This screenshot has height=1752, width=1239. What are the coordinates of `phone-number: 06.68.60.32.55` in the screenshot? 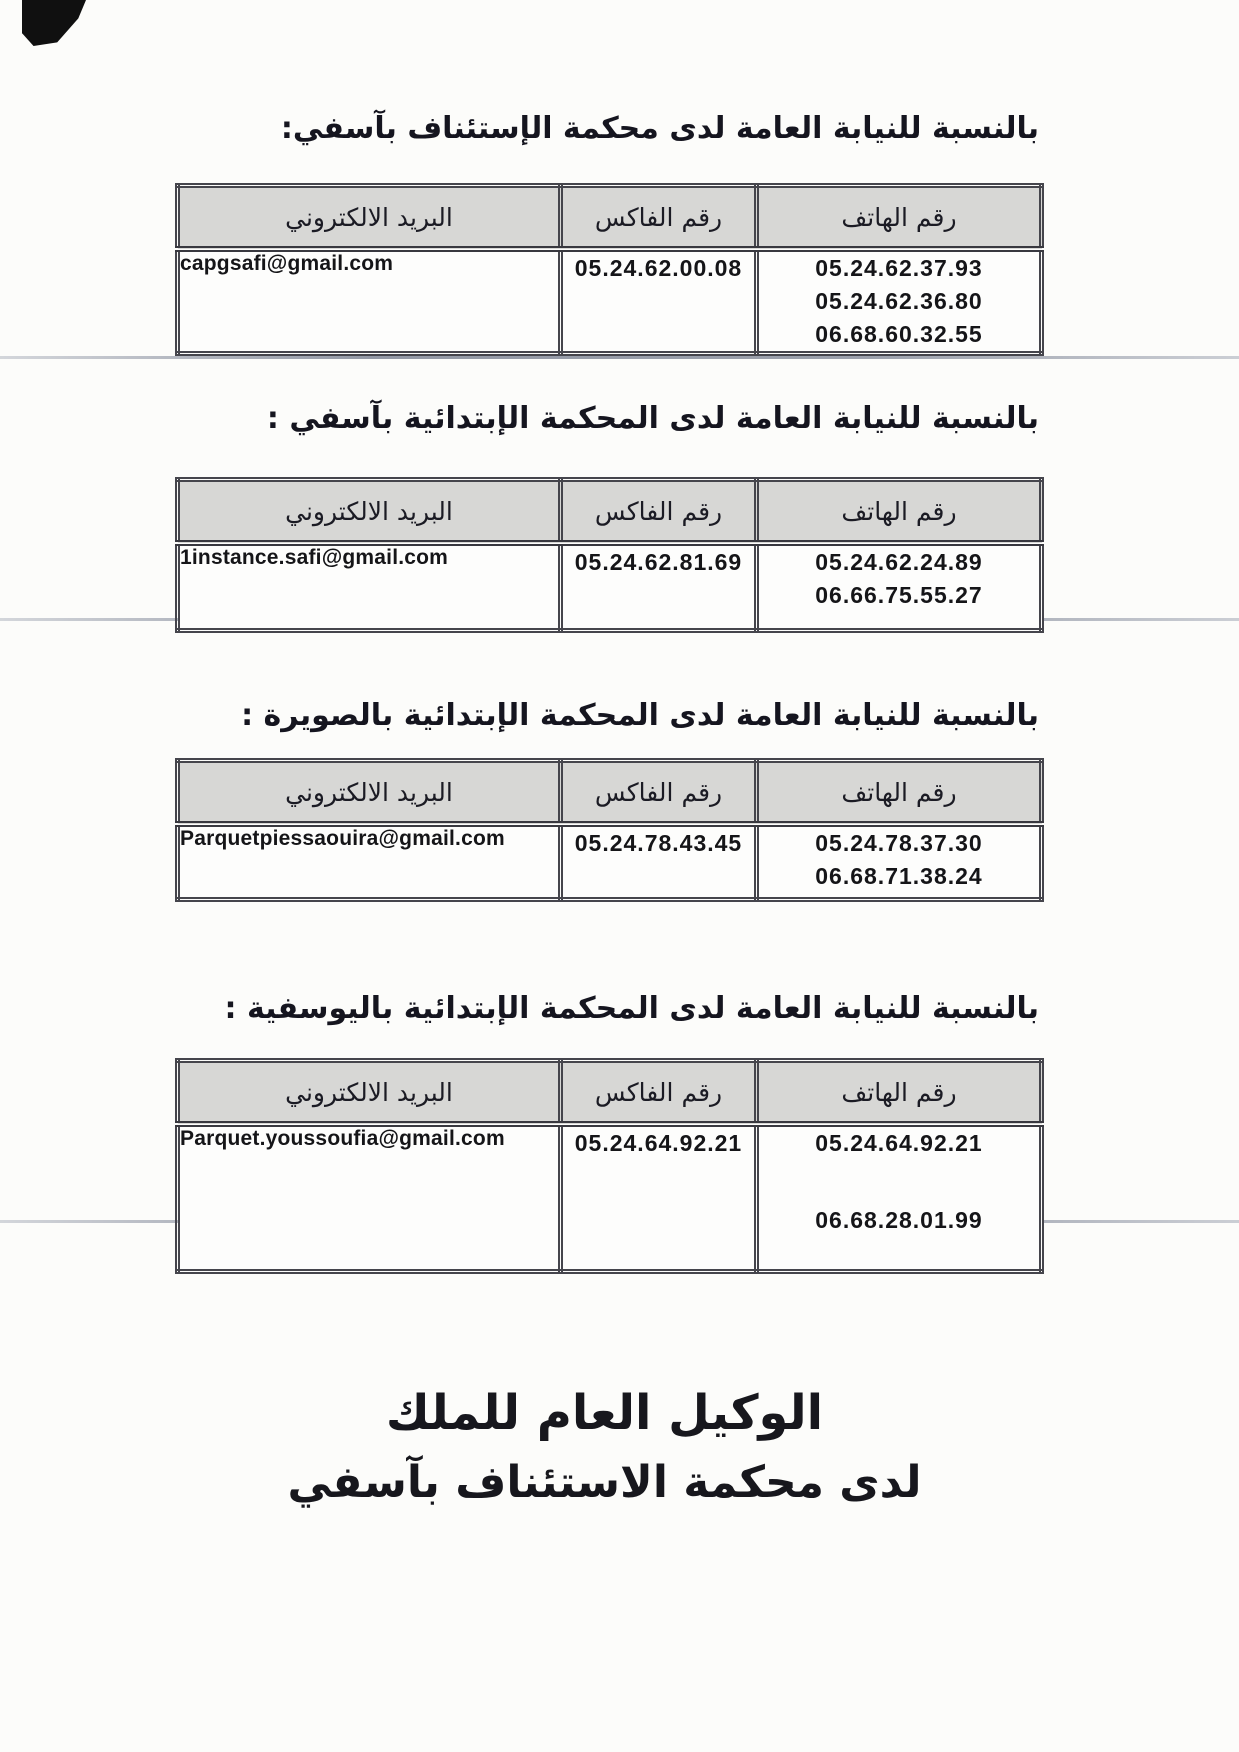 It's located at (899, 334).